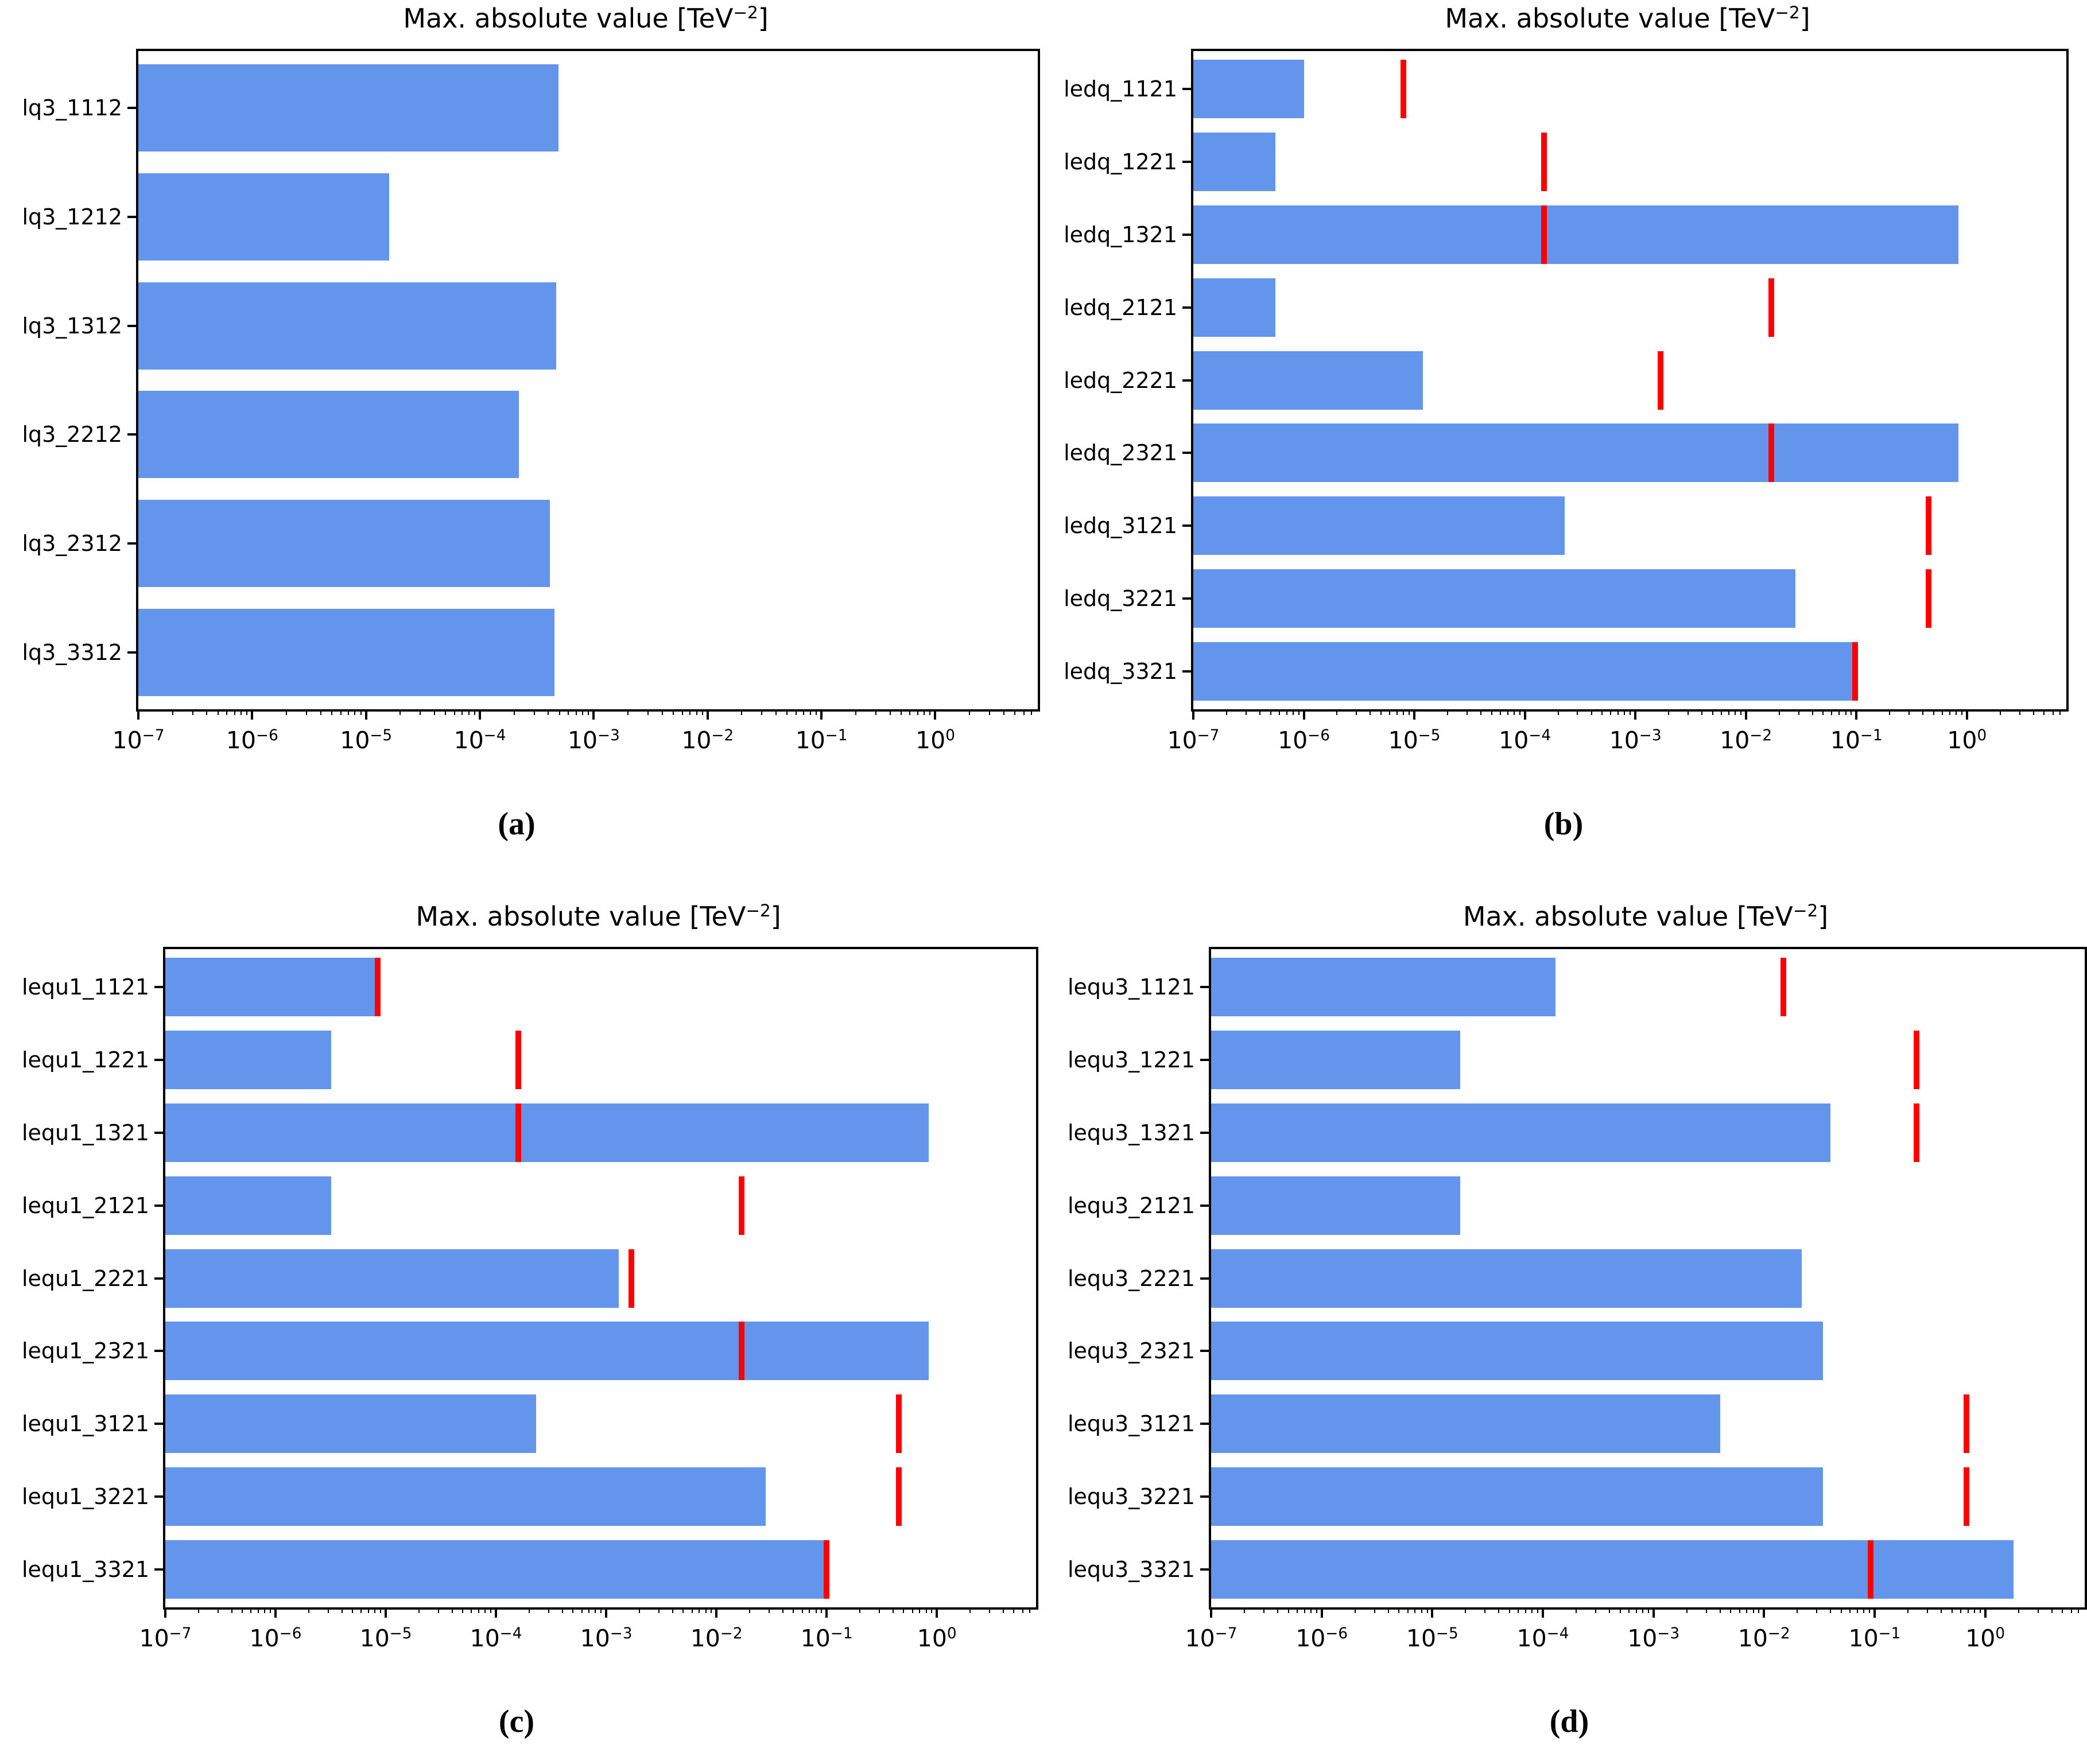 This screenshot has width=2087, height=1764. I want to click on x-axis-tick-label: 10⁻⁷, so click(1193, 740).